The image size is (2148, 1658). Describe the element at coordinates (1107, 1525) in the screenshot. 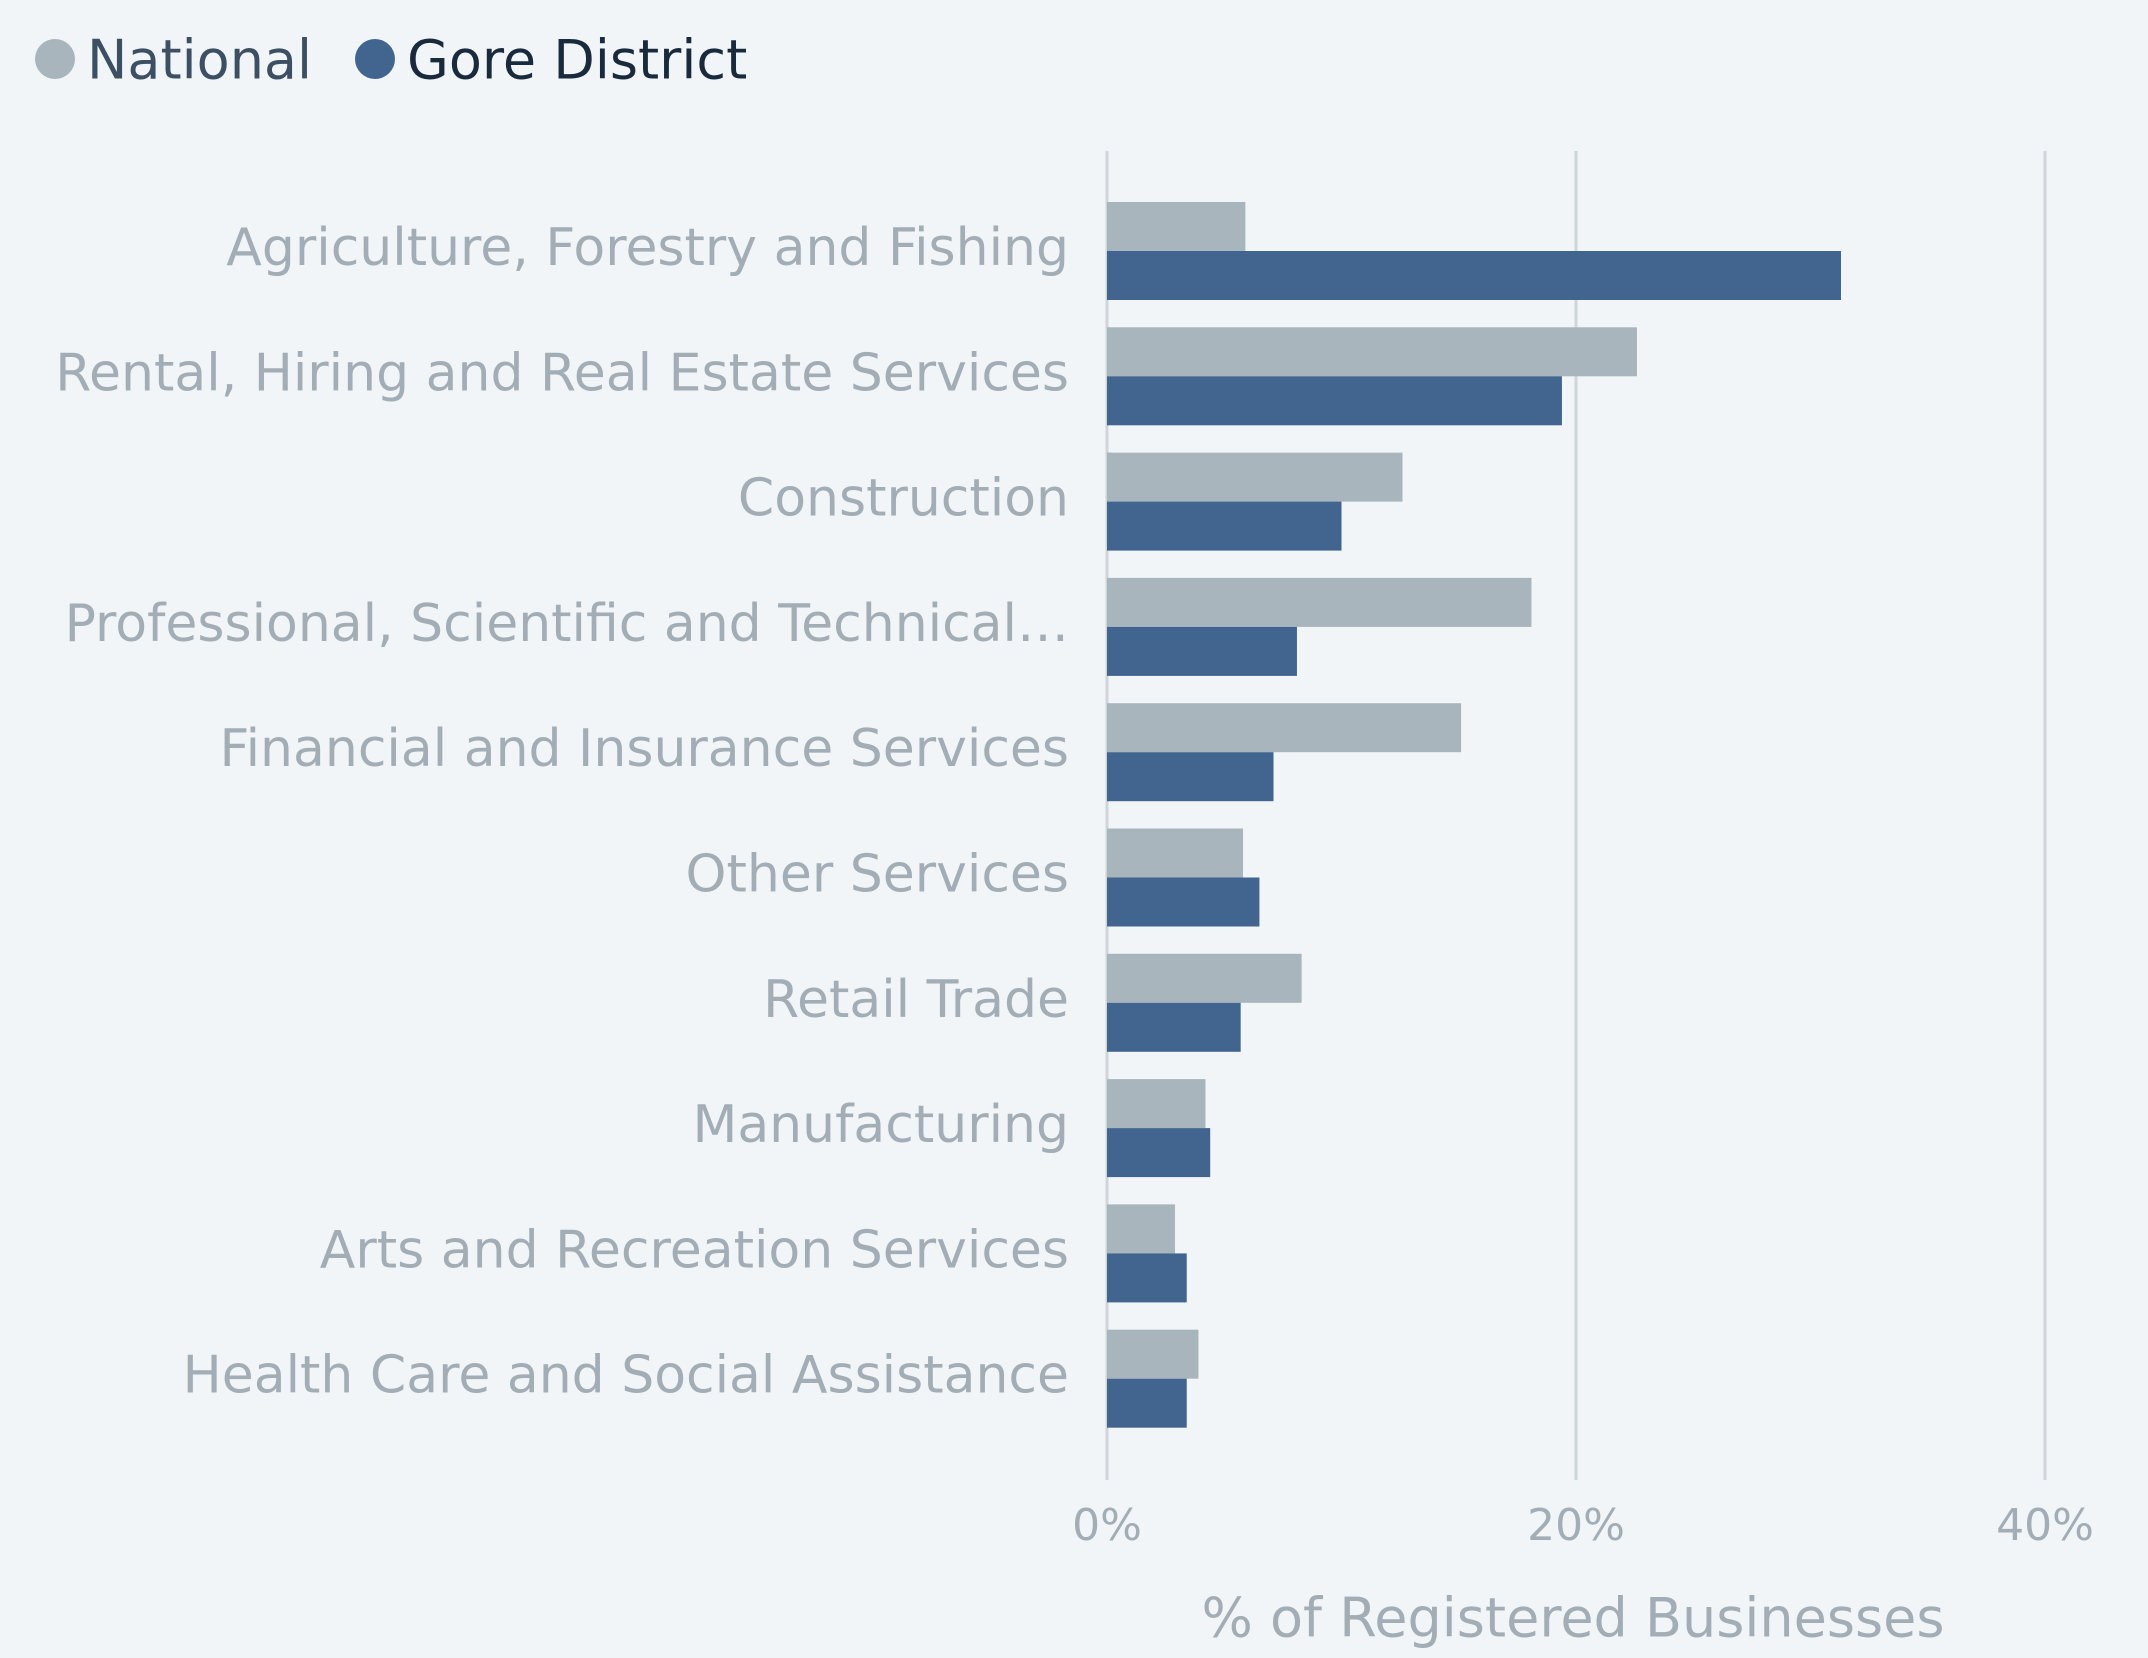

I see `x-tick-label: 0%` at that location.